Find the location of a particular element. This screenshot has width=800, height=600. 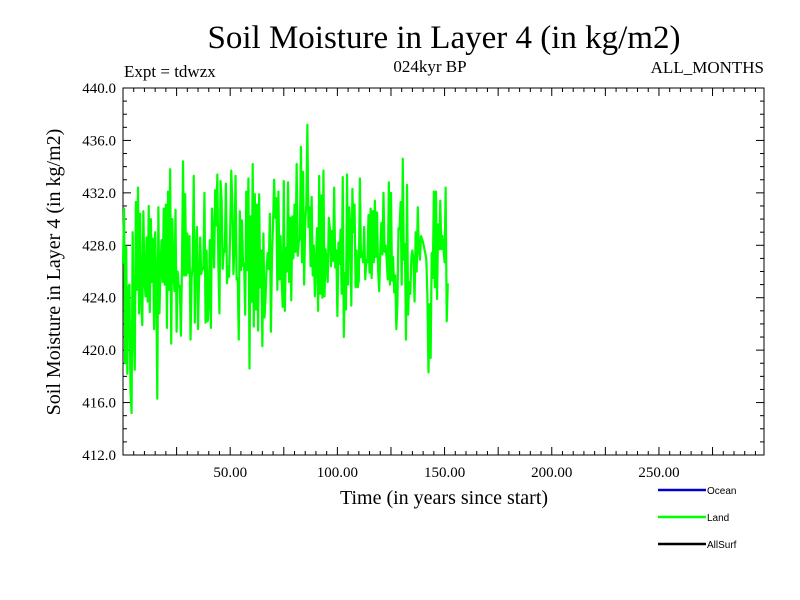

legend-label-allsurf: AllSurf is located at coordinates (722, 545).